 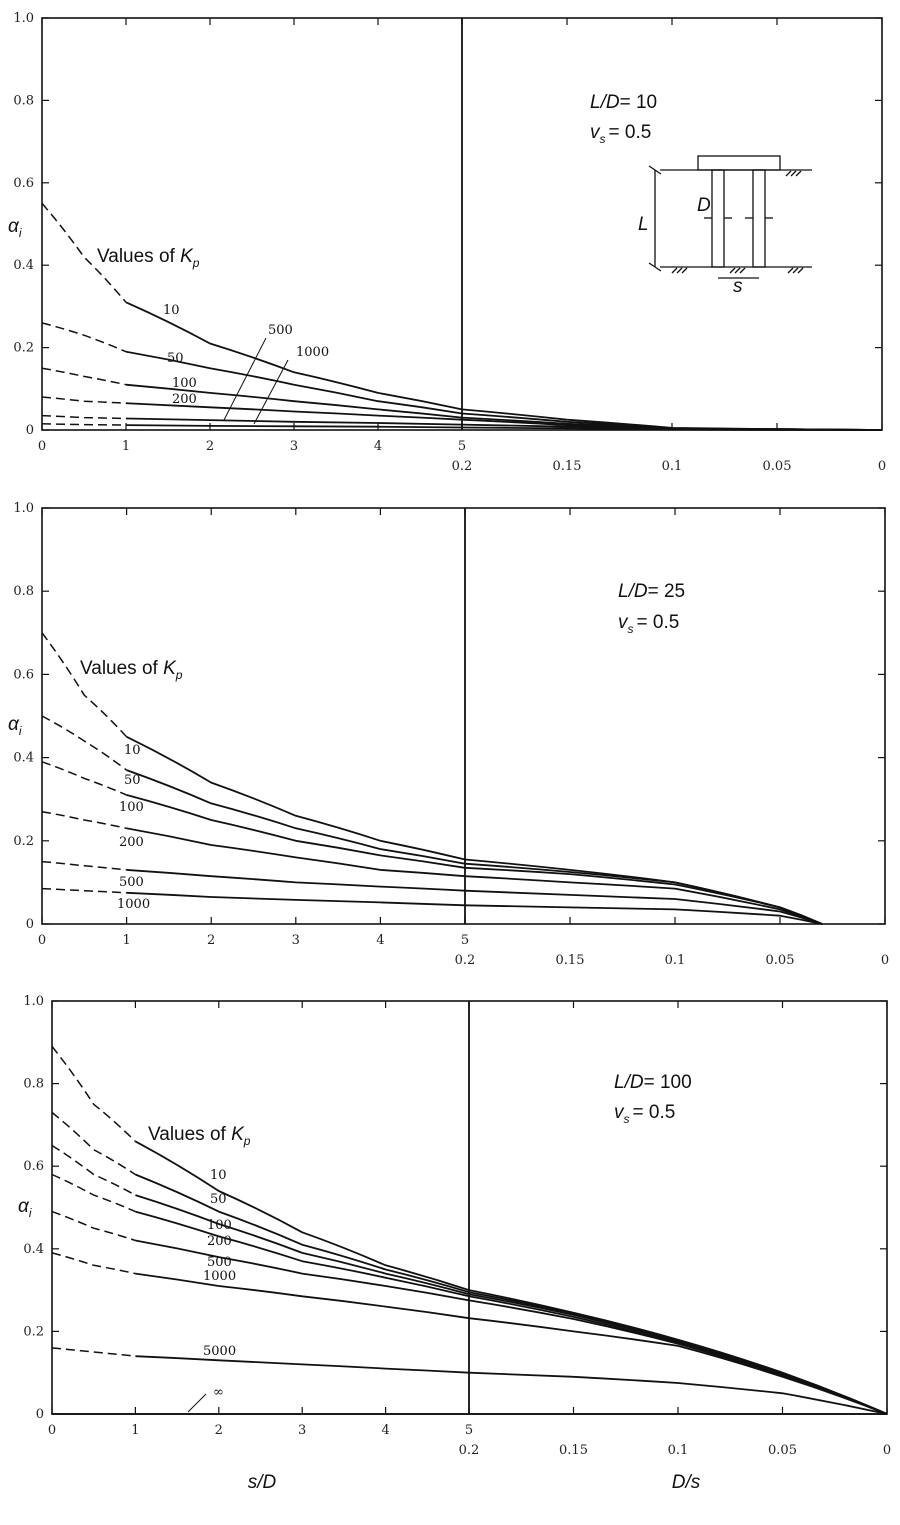 What do you see at coordinates (219, 1430) in the screenshot?
I see `x-tick-label-s-over-d: 2` at bounding box center [219, 1430].